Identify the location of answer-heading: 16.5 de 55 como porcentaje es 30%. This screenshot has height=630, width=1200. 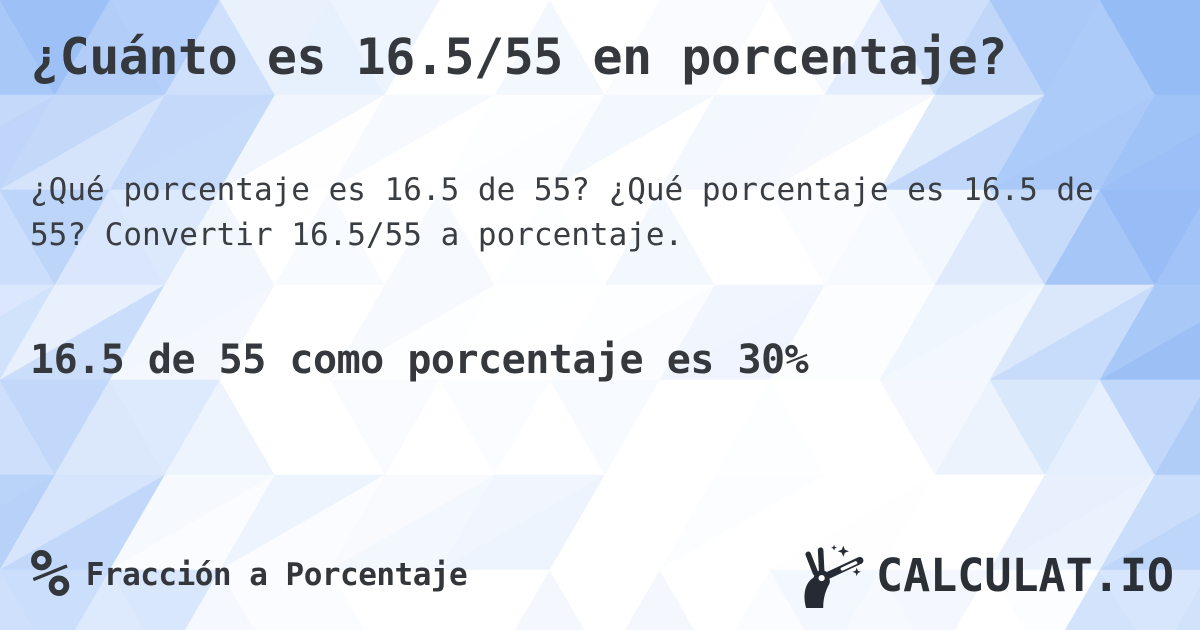
(419, 360).